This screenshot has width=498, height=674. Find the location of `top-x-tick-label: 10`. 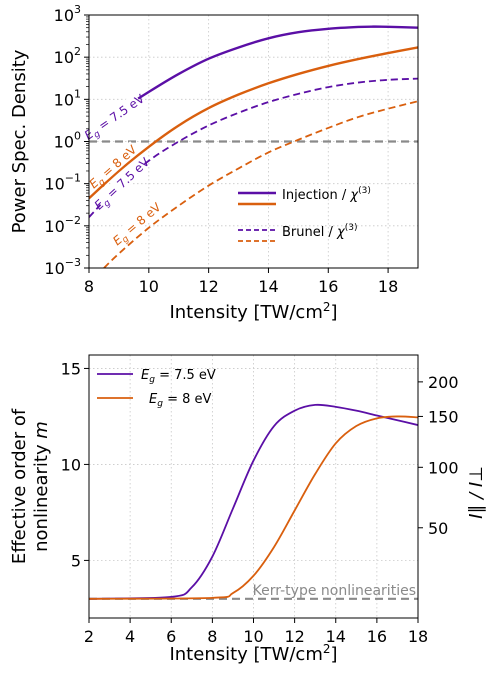

top-x-tick-label: 10 is located at coordinates (149, 286).